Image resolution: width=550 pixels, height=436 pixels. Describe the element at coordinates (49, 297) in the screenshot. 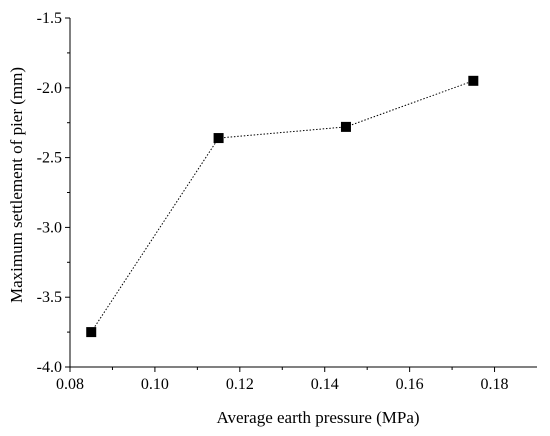

I see `y-tick-label: -3.5` at that location.